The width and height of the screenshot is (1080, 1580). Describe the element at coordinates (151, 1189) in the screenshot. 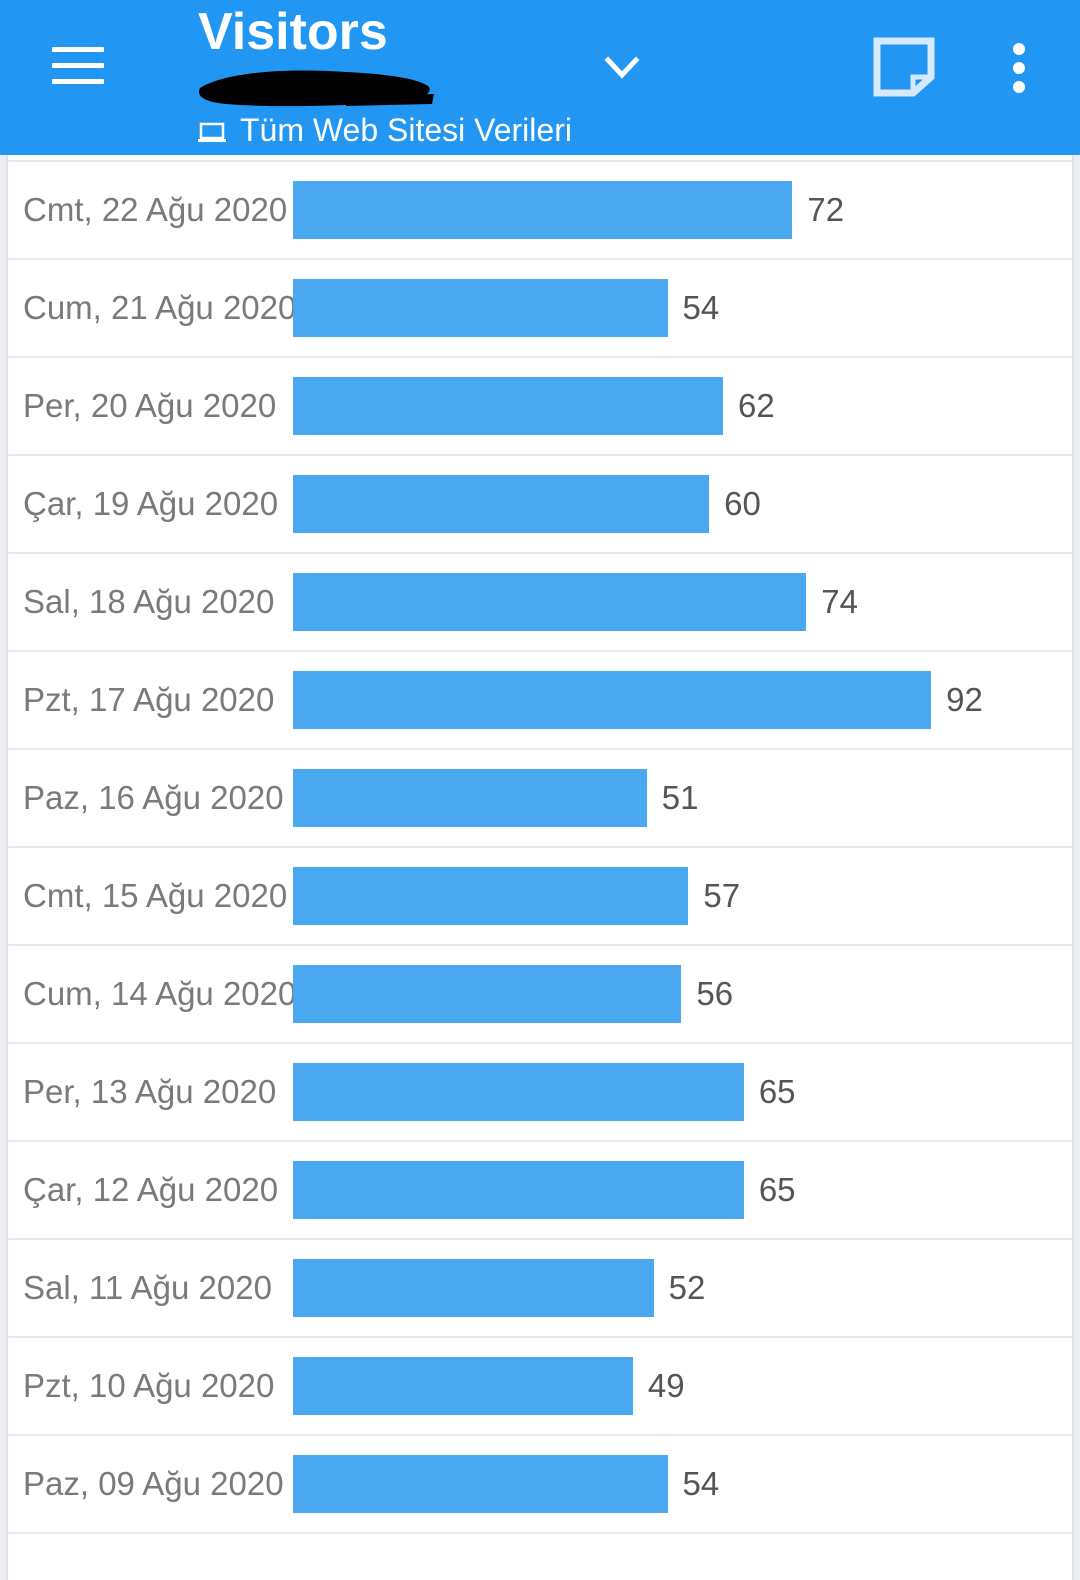

I see `row-date-label: Çar, 12 Ağu 2020` at that location.